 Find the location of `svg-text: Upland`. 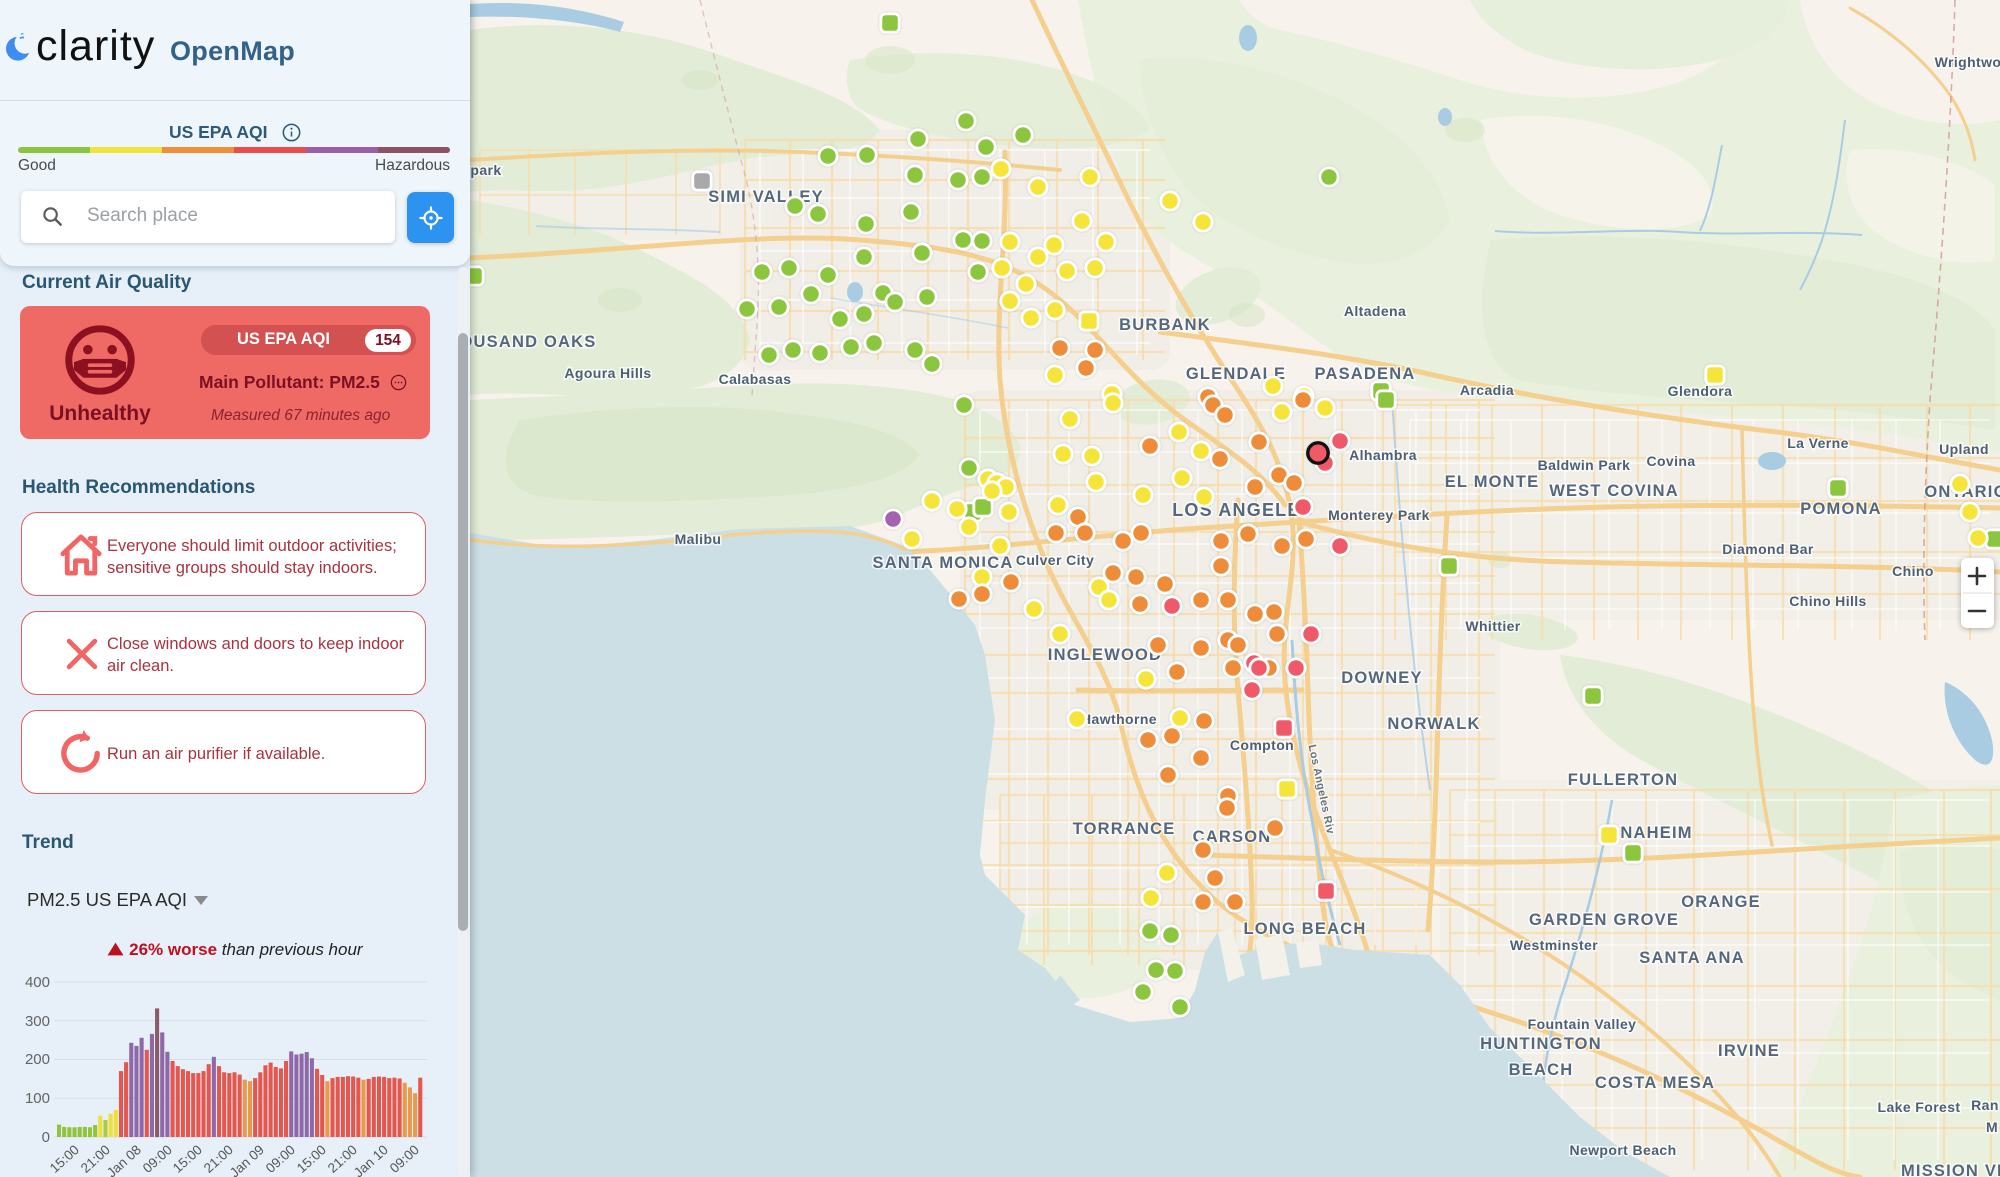

svg-text: Upland is located at coordinates (1964, 449).